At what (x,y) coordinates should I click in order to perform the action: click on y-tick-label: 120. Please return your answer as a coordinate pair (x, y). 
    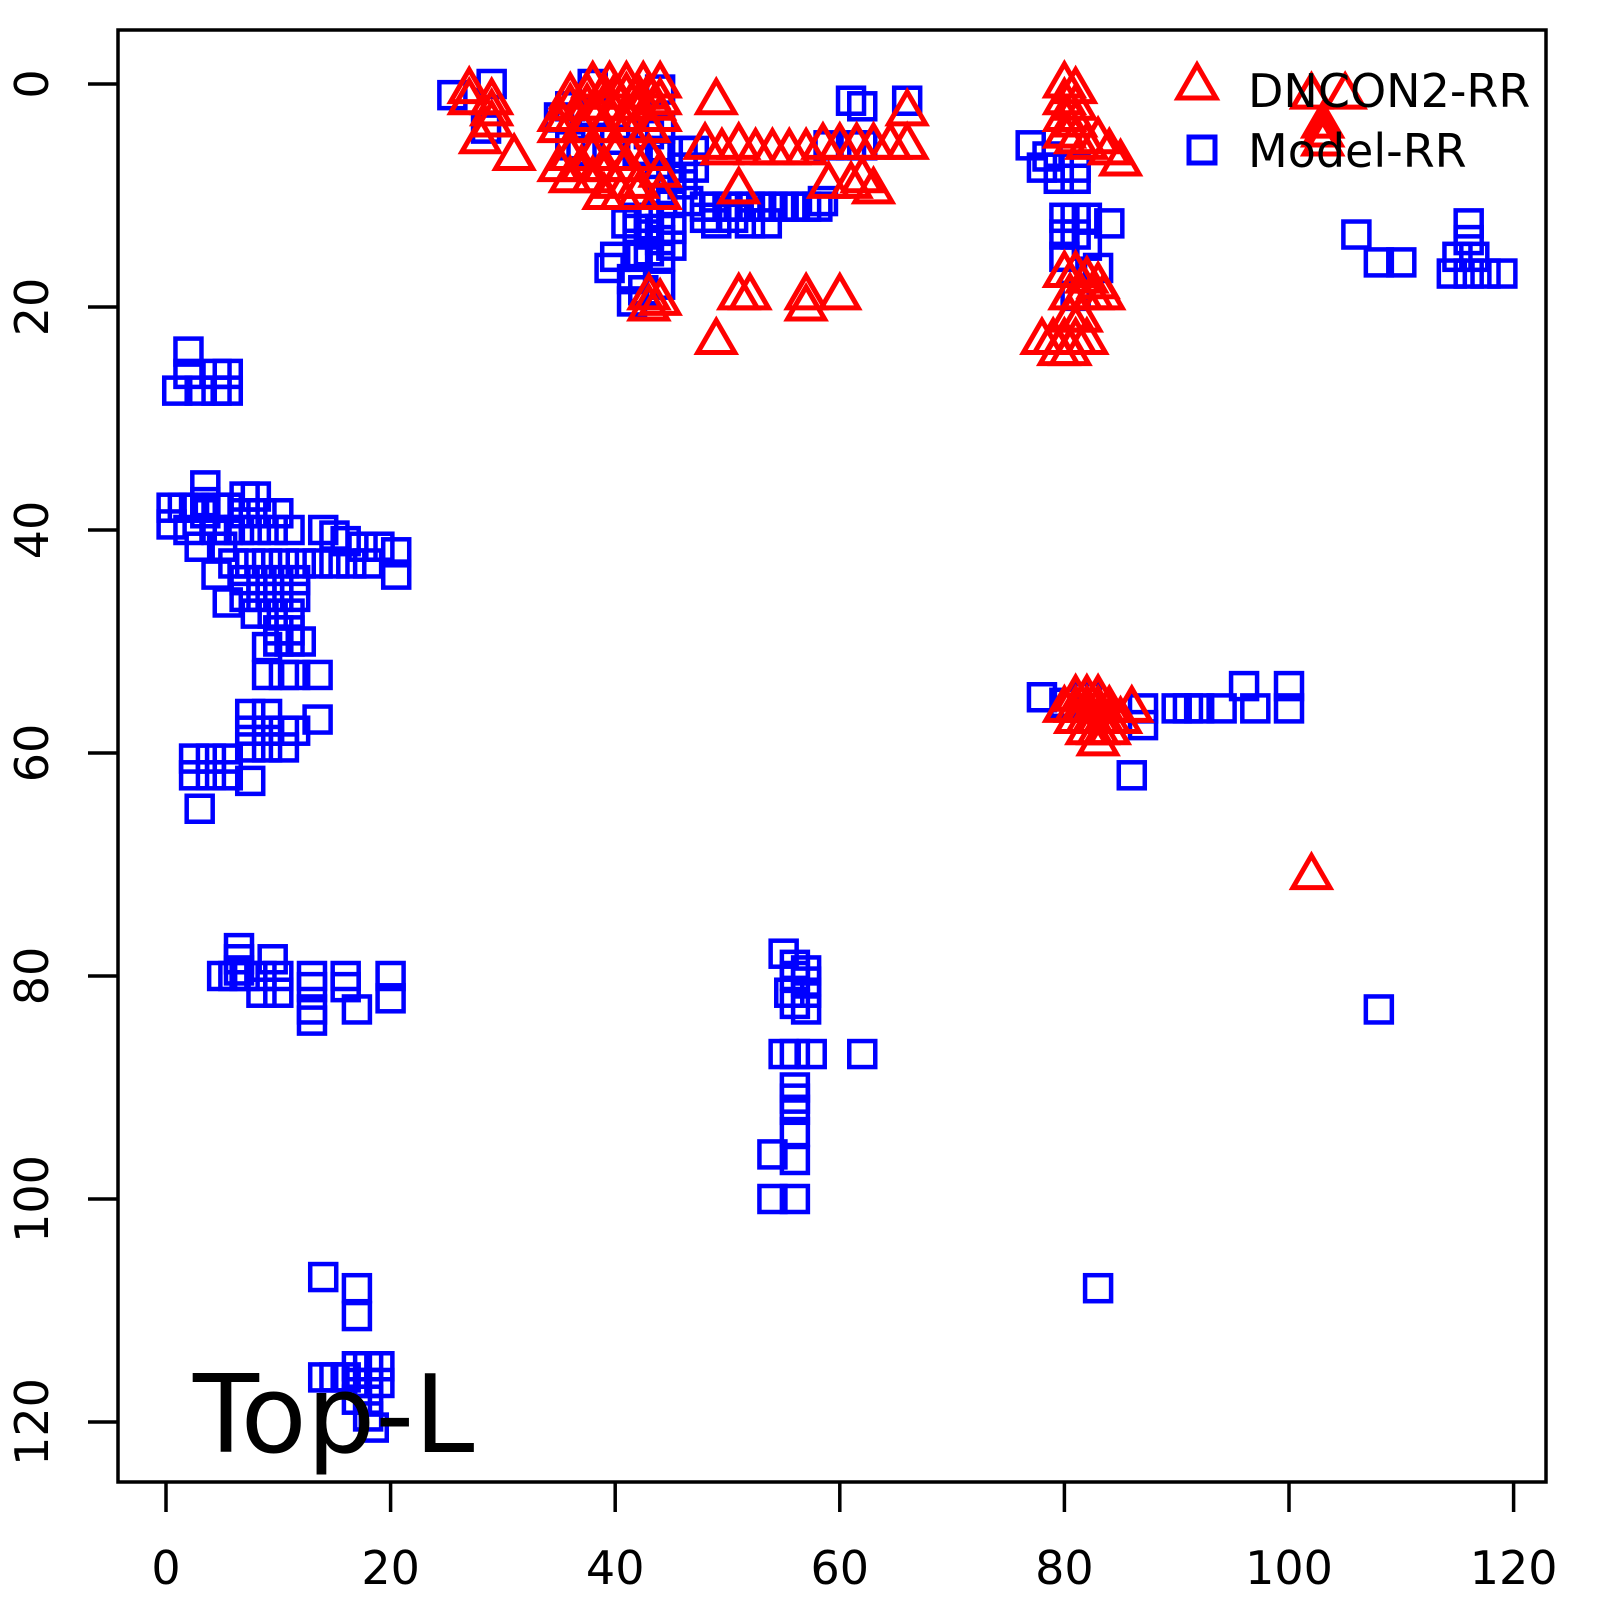
    Looking at the image, I should click on (32, 1422).